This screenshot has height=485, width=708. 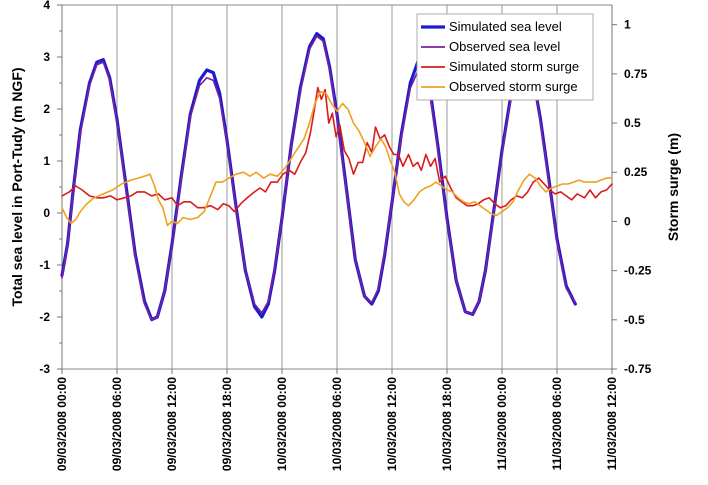 I want to click on legend-label-simulated-storm-surge: Simulated storm surge, so click(x=514, y=66).